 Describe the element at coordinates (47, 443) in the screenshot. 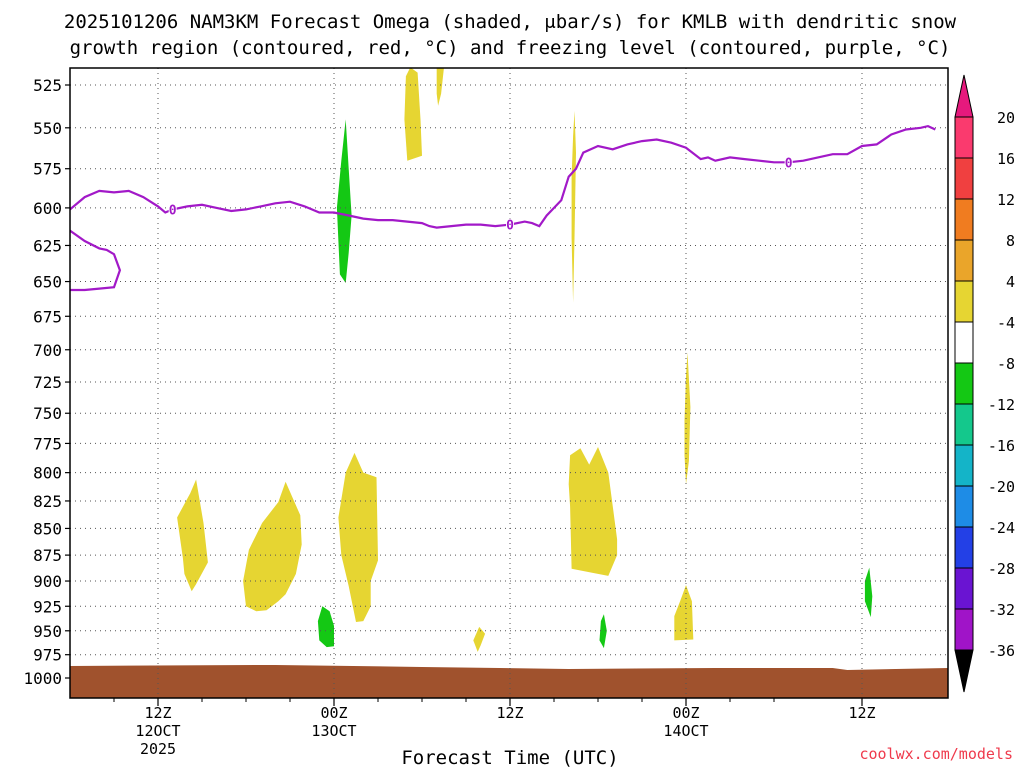

I see `y-tick-label-775: 775` at that location.